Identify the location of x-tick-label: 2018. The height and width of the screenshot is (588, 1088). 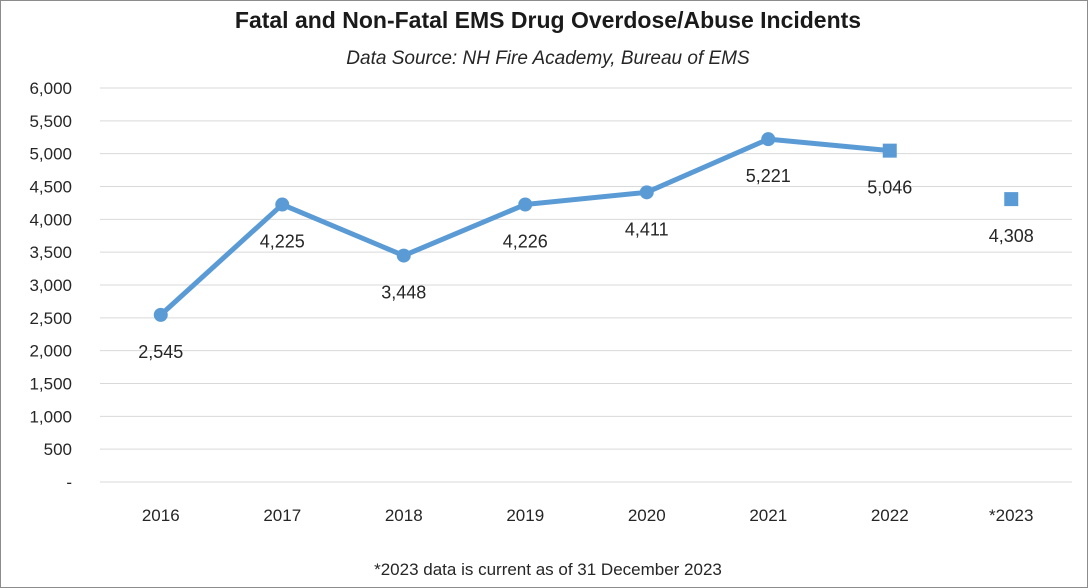
(404, 515).